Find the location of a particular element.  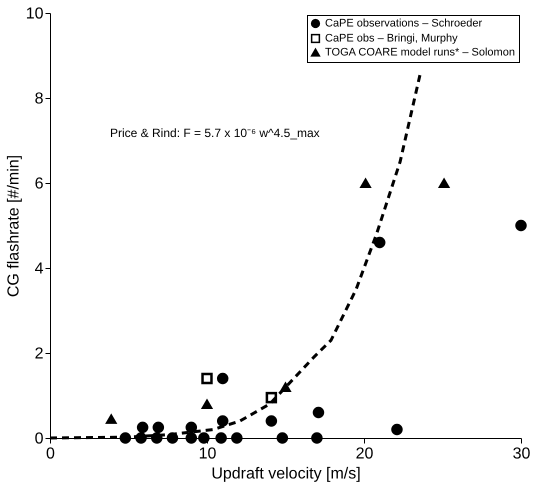

y-tick-label: 4 is located at coordinates (39, 269).